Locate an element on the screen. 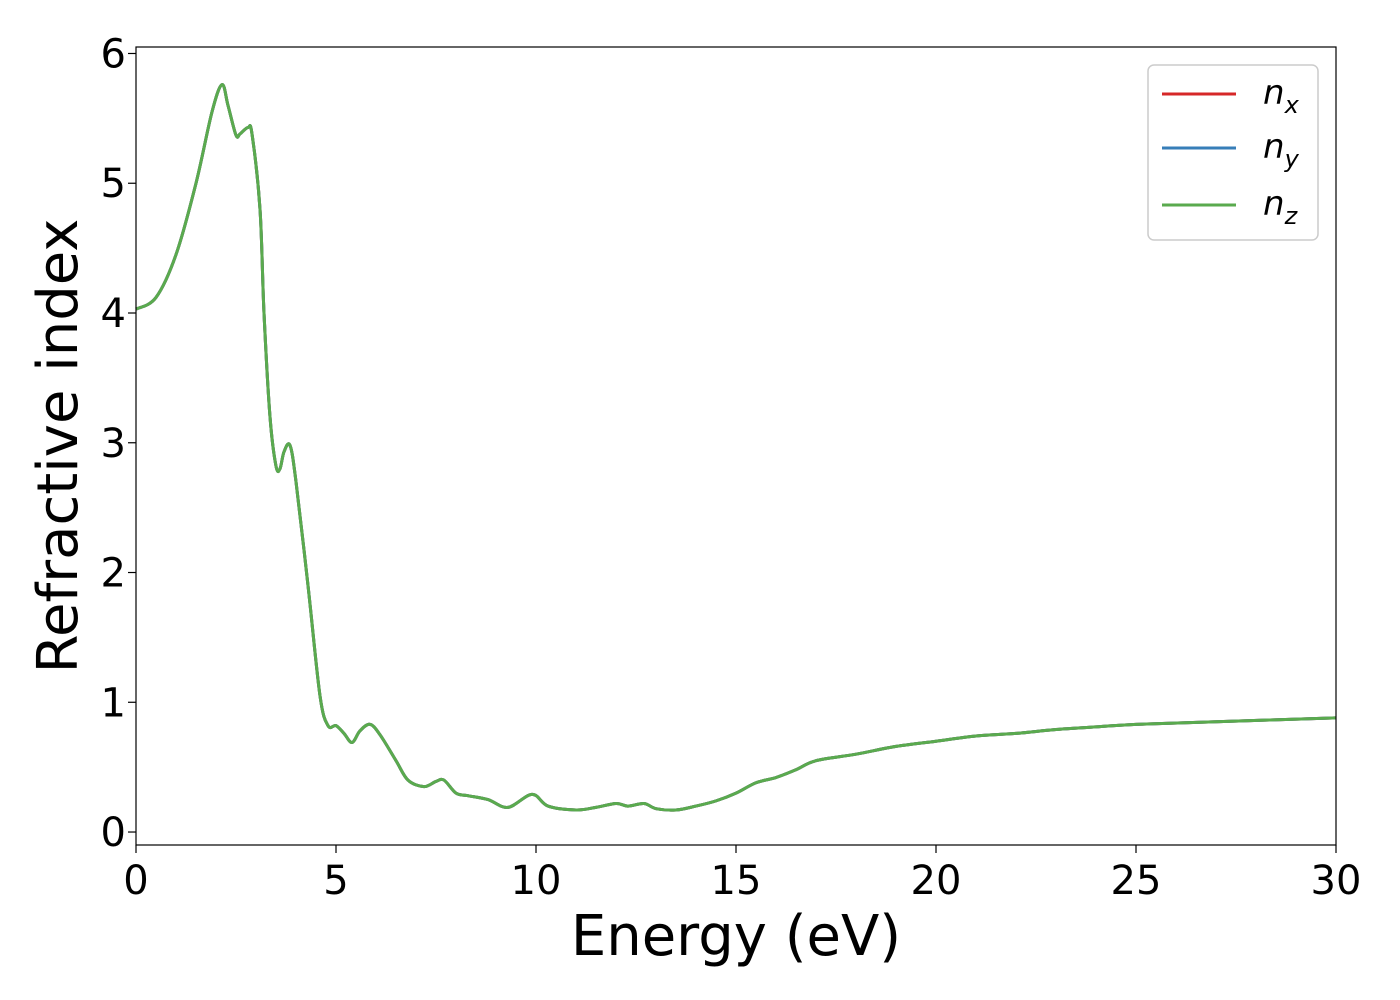 The image size is (1400, 1000). x-tick-label: 15 is located at coordinates (736, 881).